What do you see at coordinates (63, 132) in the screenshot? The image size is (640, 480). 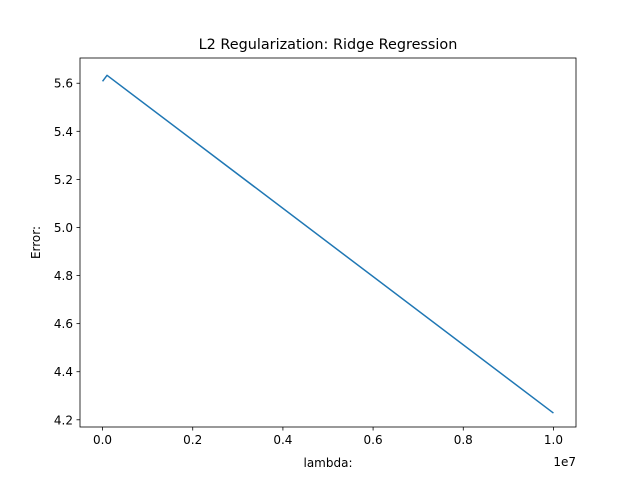 I see `y-tick-label: 5.4` at bounding box center [63, 132].